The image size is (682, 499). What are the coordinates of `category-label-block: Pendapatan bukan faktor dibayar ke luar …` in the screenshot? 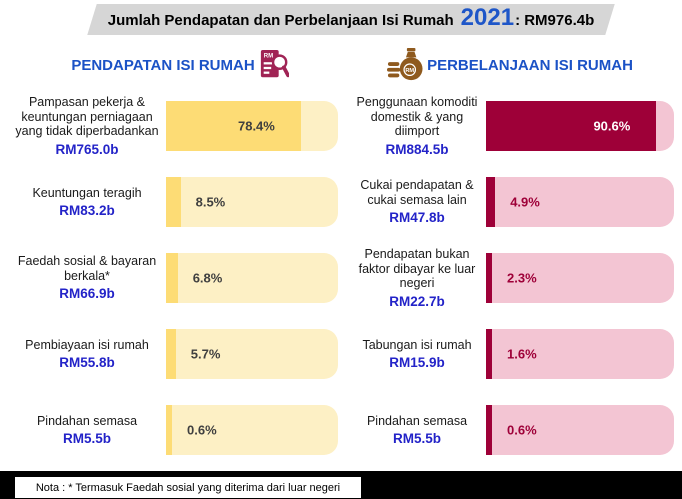 It's located at (417, 278).